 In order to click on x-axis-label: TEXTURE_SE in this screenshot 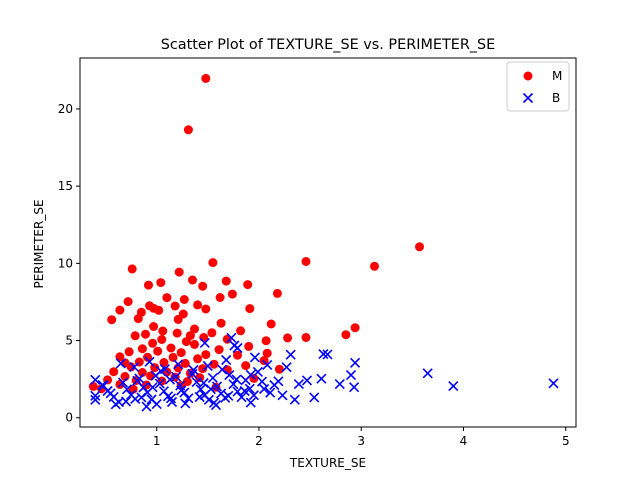, I will do `click(327, 463)`.